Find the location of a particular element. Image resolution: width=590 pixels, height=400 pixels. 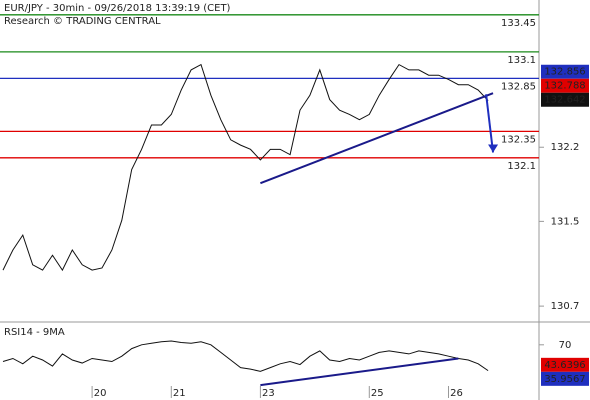

x-tick-label: 20 is located at coordinates (100, 393).